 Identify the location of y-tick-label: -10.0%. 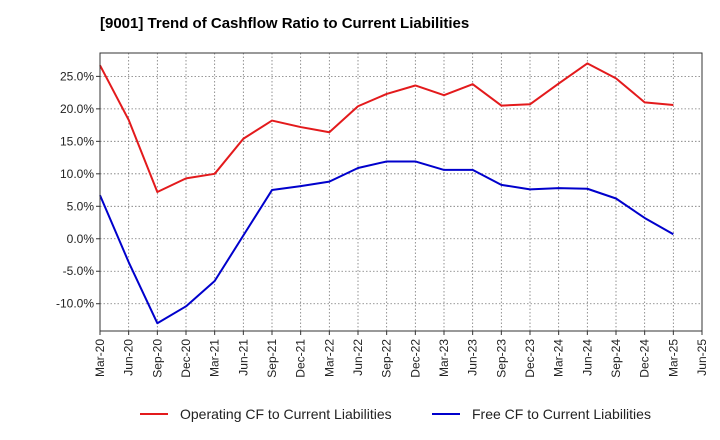
(75, 304).